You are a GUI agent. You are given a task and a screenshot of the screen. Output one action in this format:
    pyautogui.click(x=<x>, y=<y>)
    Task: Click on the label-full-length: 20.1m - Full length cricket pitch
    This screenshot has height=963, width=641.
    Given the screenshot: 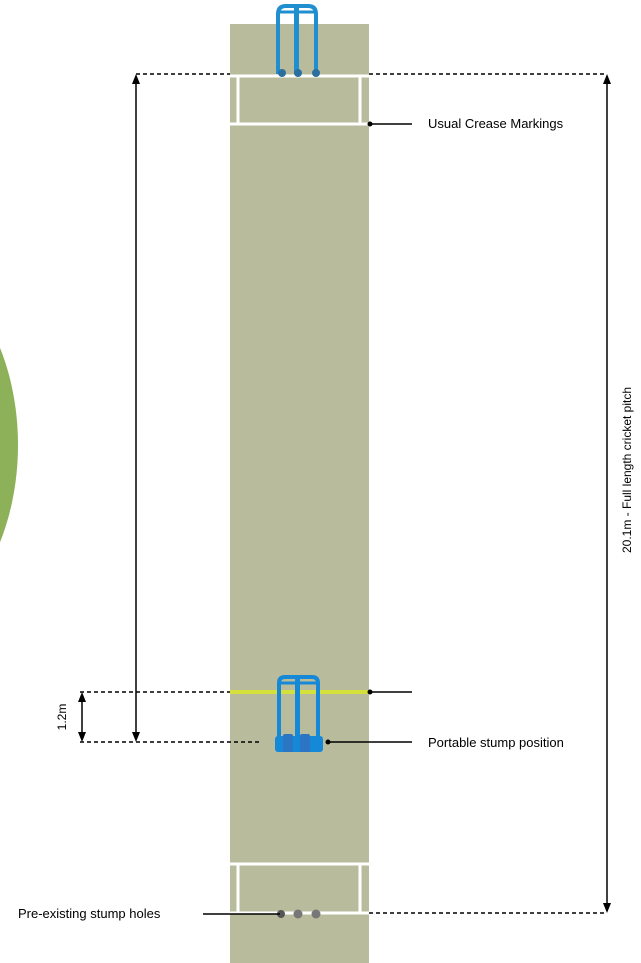 What is the action you would take?
    pyautogui.click(x=627, y=470)
    